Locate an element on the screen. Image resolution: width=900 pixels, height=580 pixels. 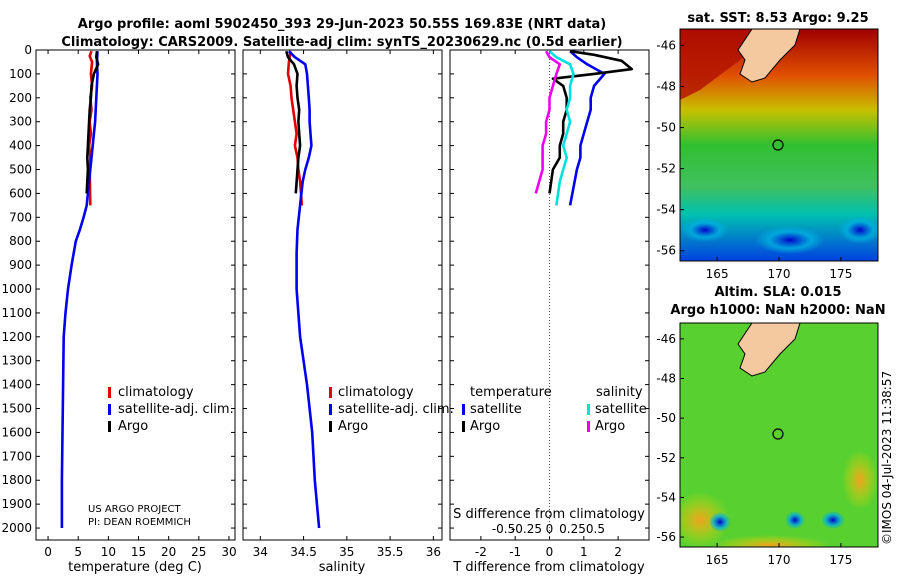
legend-climatology: climatology is located at coordinates (156, 392).